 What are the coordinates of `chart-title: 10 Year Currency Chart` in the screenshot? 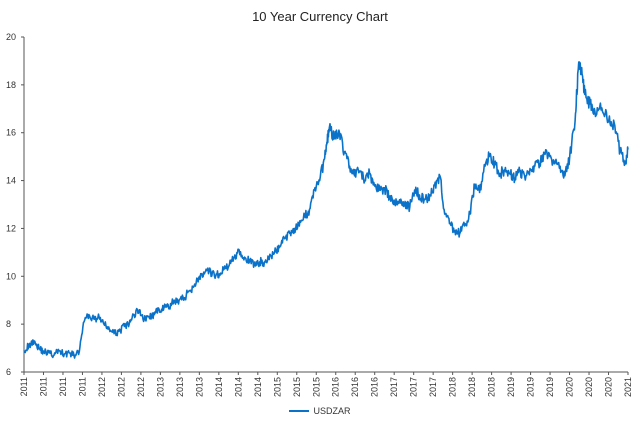 It's located at (320, 16).